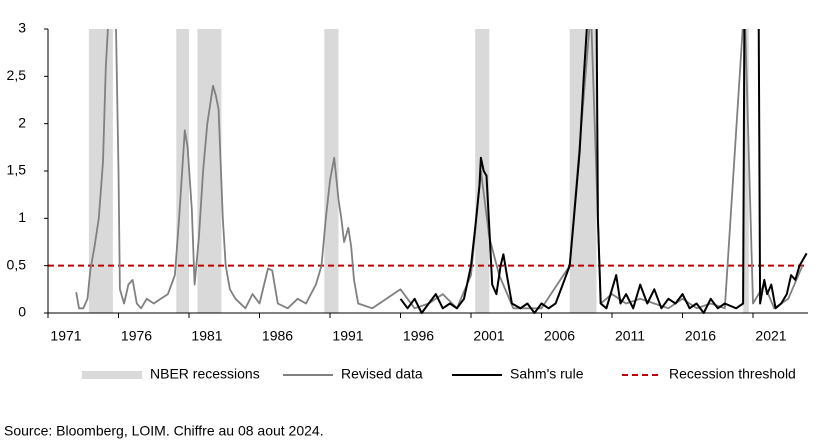  What do you see at coordinates (277, 336) in the screenshot?
I see `x-tick-label: 1986` at bounding box center [277, 336].